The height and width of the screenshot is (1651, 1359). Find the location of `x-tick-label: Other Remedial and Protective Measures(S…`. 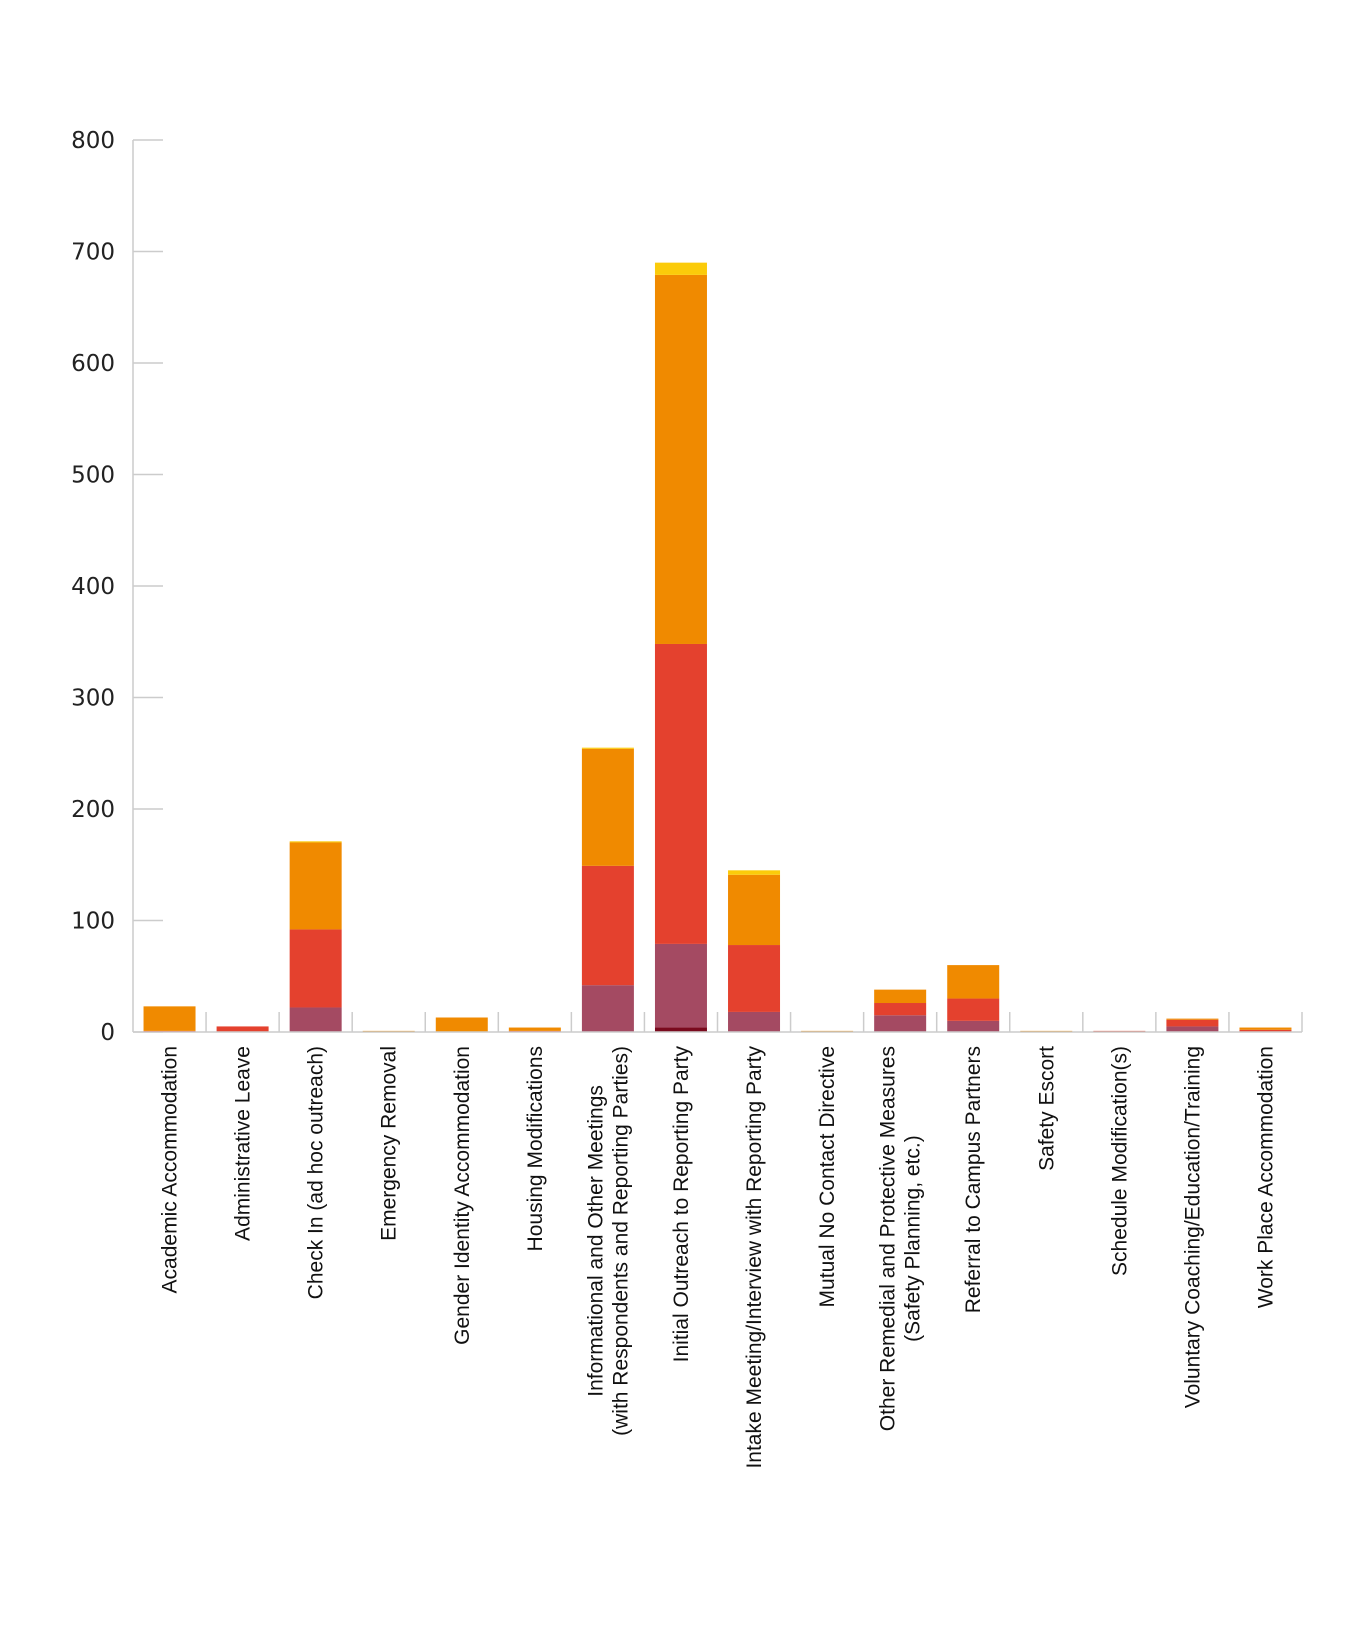

x-tick-label: Other Remedial and Protective Measures(S… is located at coordinates (901, 1238).